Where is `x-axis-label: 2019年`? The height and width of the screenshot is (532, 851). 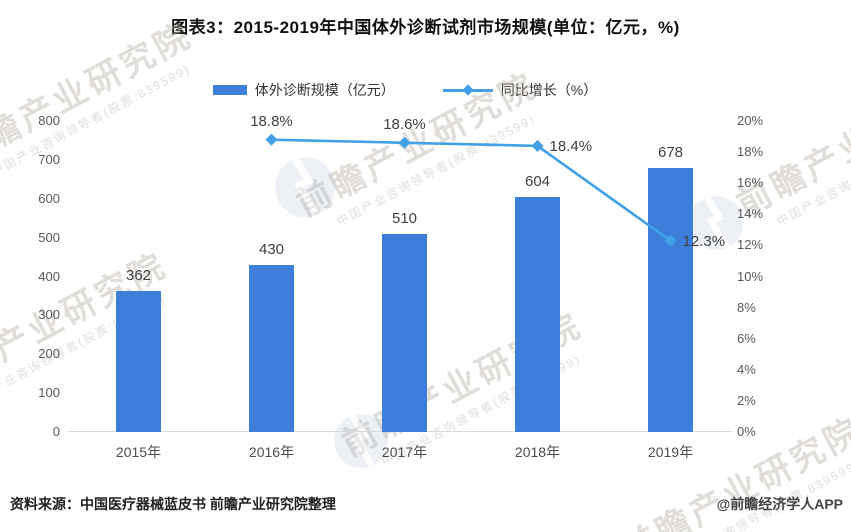
x-axis-label: 2019年 is located at coordinates (670, 452).